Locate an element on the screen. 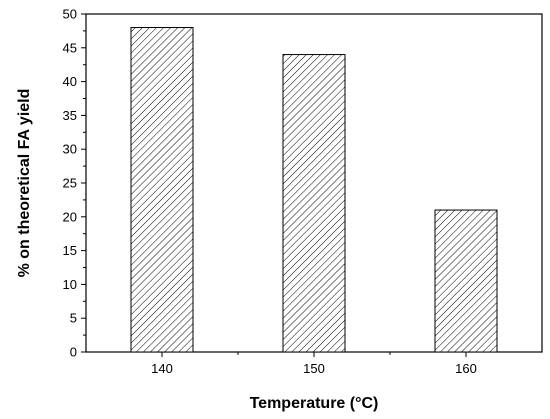 The image size is (550, 419). y-tick-label: 50 is located at coordinates (70, 14).